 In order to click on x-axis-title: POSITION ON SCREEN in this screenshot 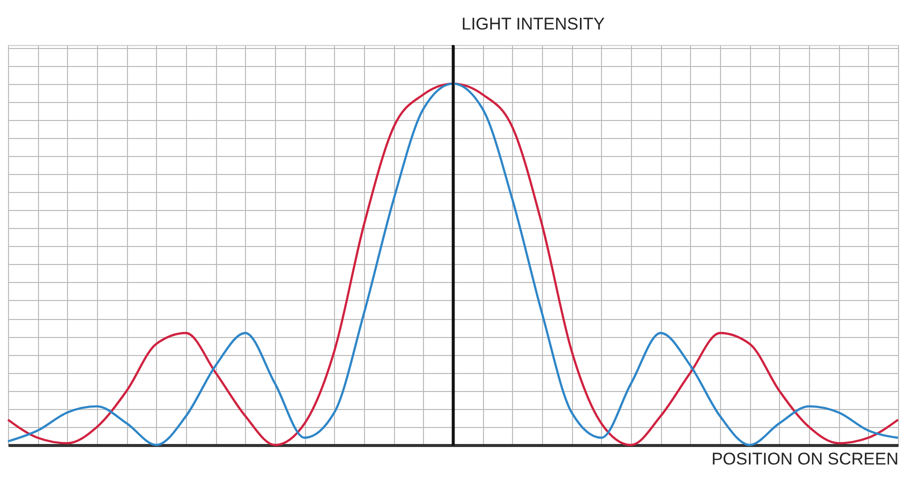, I will do `click(804, 459)`.